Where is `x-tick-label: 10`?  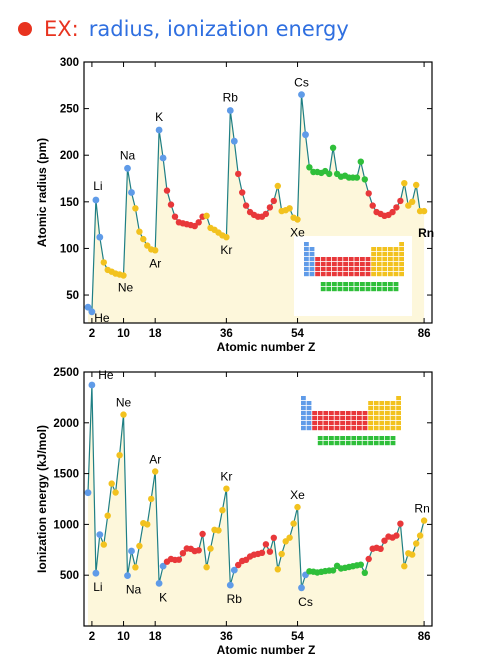
x-tick-label: 10 is located at coordinates (123, 334).